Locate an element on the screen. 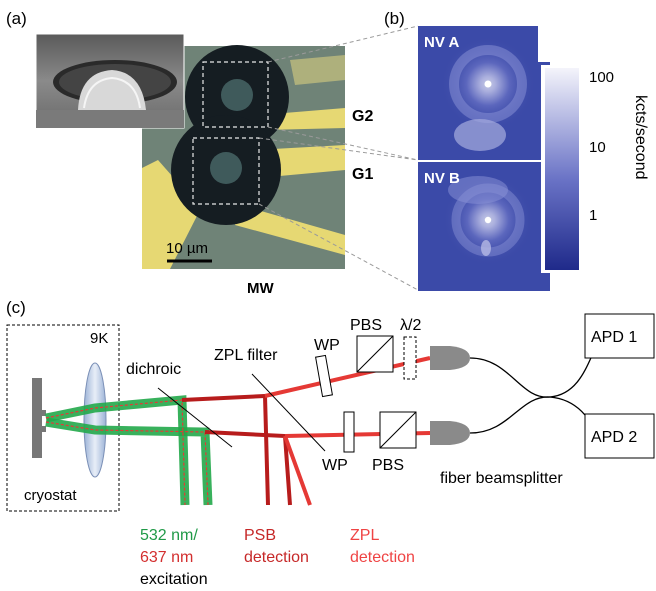 Image resolution: width=656 pixels, height=591 pixels. pbs-bottom is located at coordinates (398, 430).